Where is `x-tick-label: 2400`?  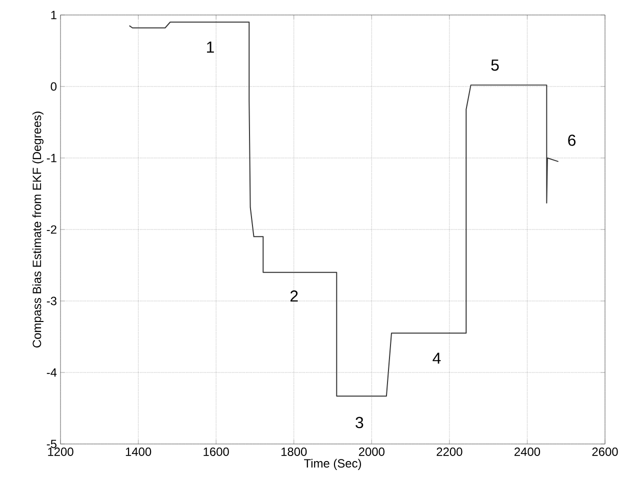
x-tick-label: 2400 is located at coordinates (527, 452).